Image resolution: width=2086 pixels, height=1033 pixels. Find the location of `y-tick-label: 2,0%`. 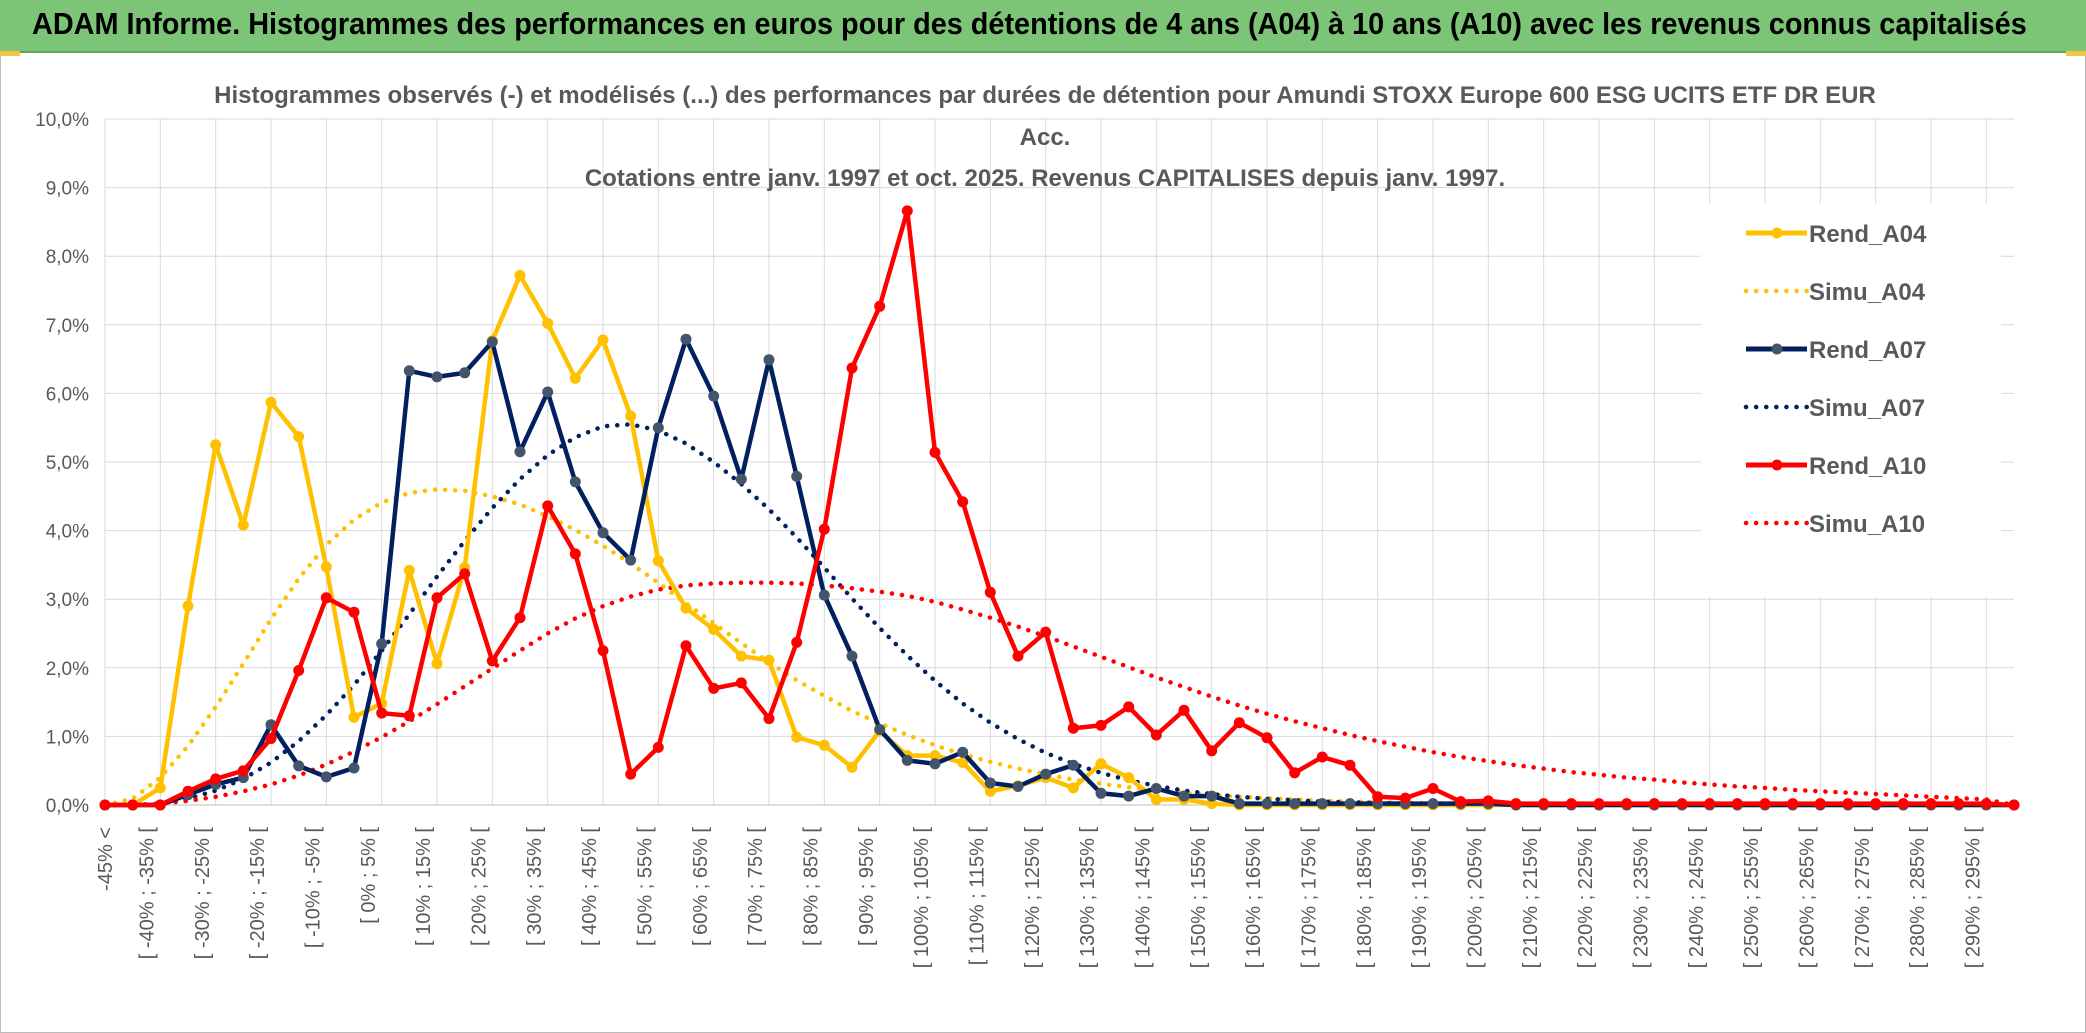

y-tick-label: 2,0% is located at coordinates (67, 669).